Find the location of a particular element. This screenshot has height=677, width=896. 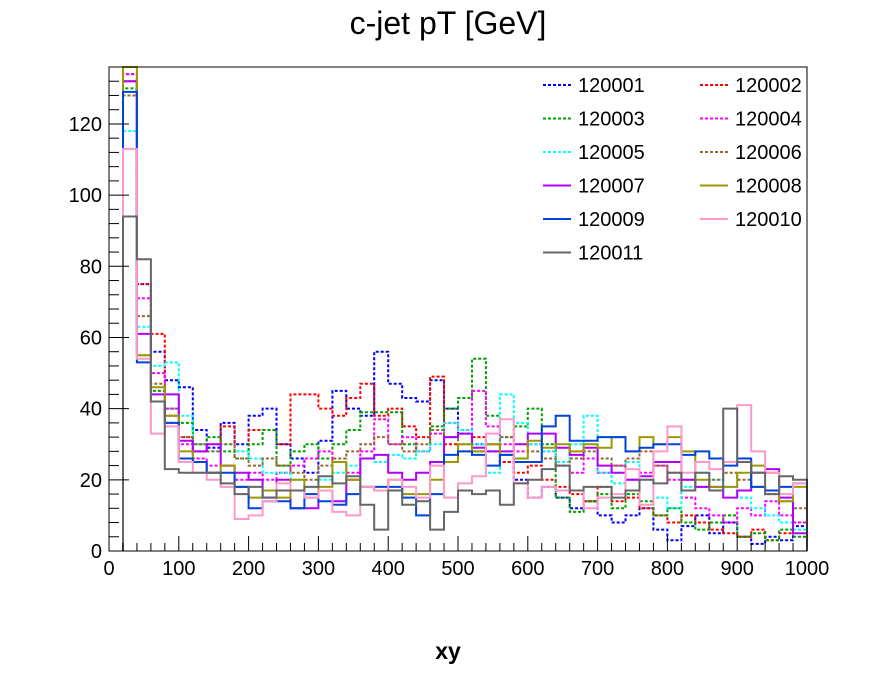

x-tick-label: 500 is located at coordinates (457, 569).